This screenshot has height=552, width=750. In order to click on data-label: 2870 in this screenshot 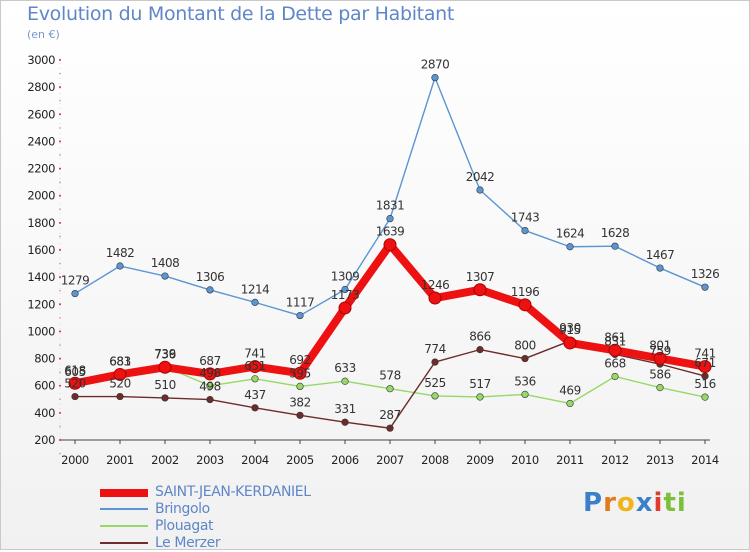, I will do `click(435, 65)`.